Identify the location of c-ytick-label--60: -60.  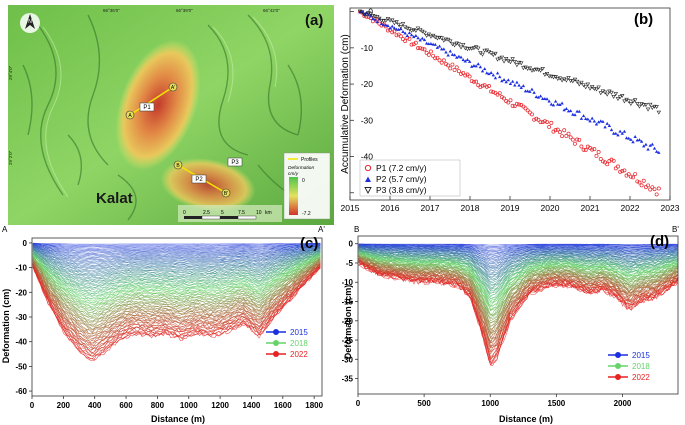
(21, 391).